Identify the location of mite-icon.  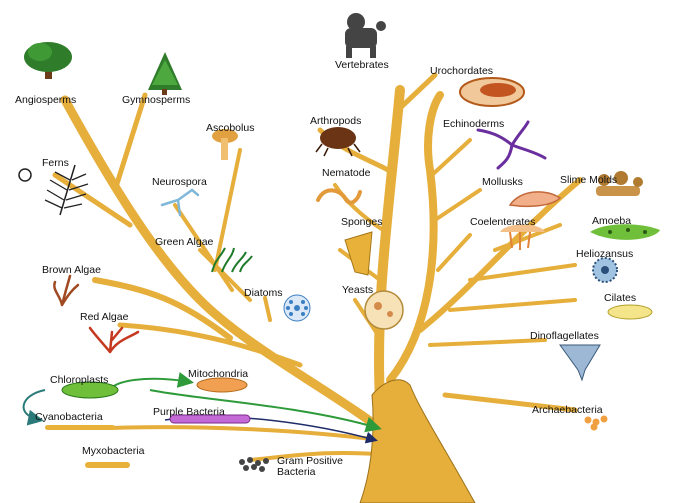
(338, 142).